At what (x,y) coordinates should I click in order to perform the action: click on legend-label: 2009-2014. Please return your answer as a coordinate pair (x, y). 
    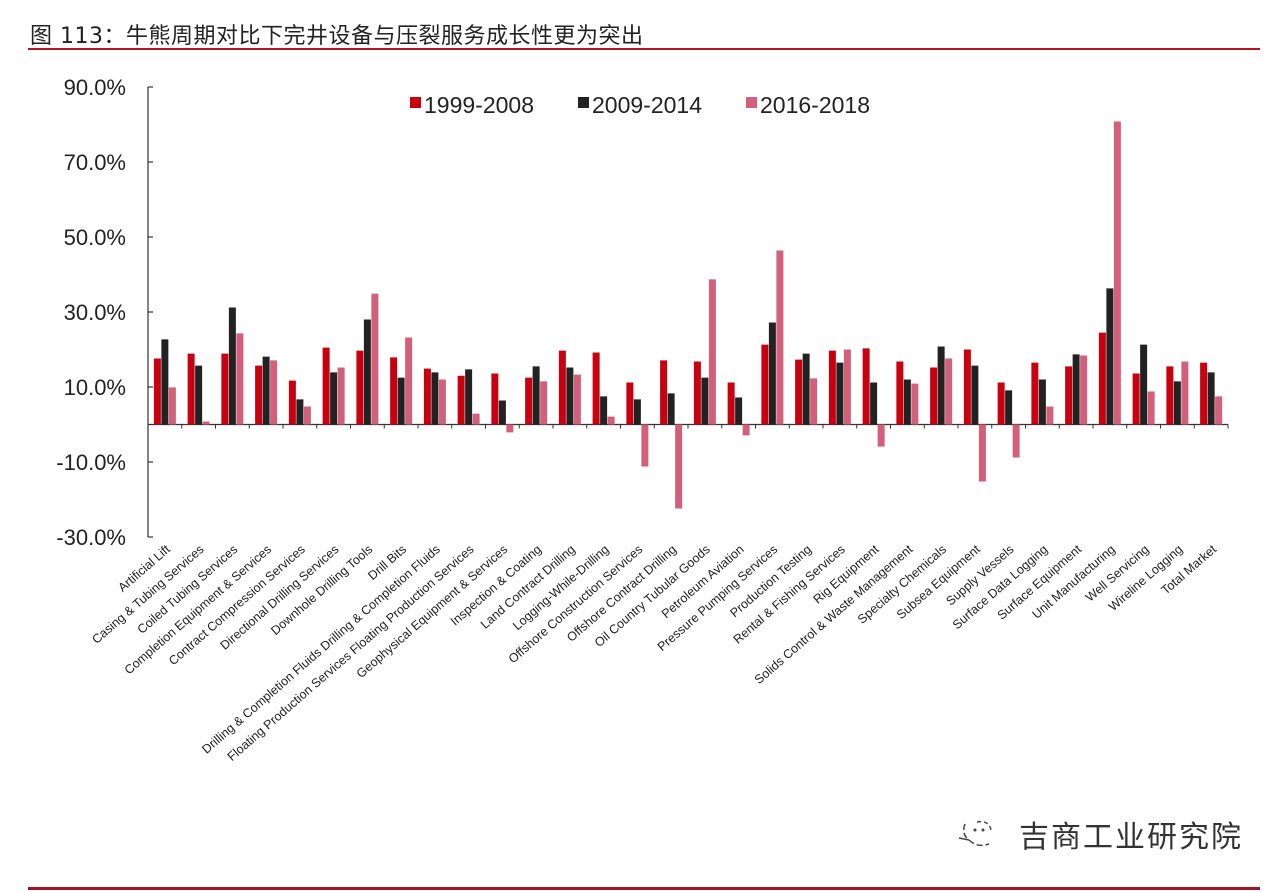
    Looking at the image, I should click on (647, 105).